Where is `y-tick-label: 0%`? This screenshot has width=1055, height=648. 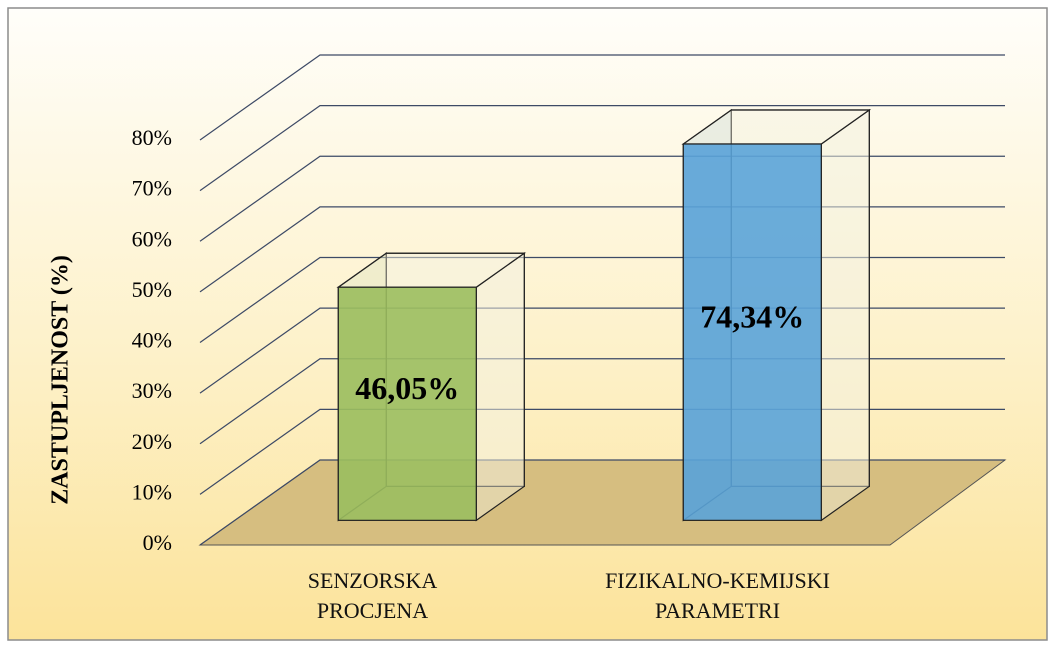 y-tick-label: 0% is located at coordinates (157, 542).